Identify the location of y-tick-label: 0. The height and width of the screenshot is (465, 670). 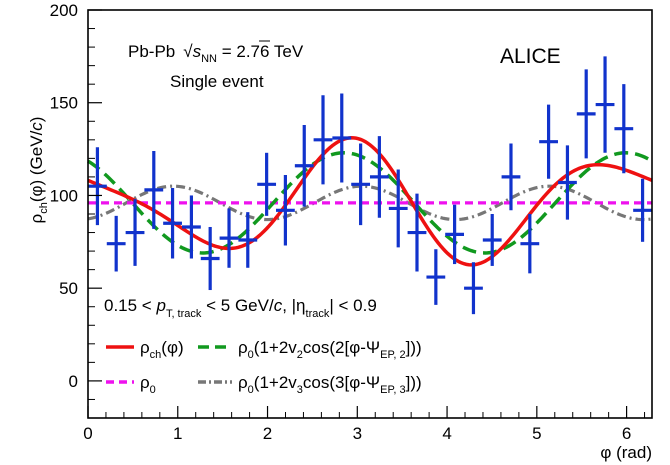
(73, 381).